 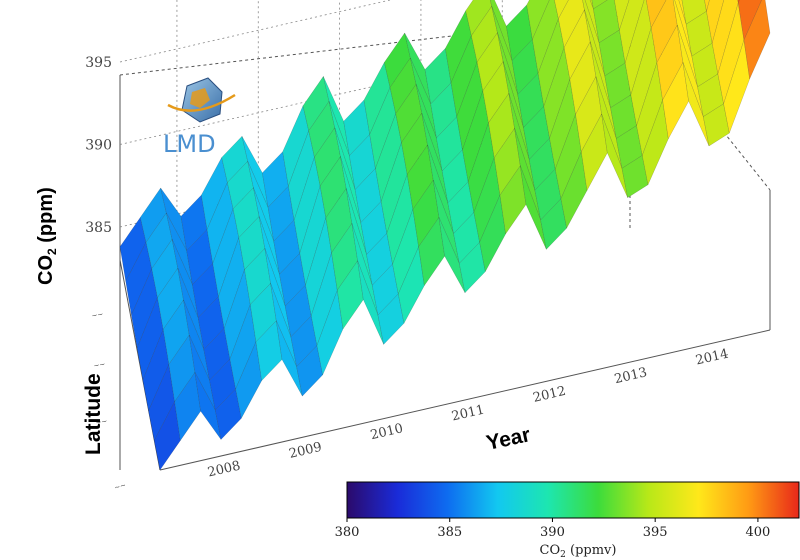 What do you see at coordinates (224, 469) in the screenshot?
I see `year-tick-label: 2008` at bounding box center [224, 469].